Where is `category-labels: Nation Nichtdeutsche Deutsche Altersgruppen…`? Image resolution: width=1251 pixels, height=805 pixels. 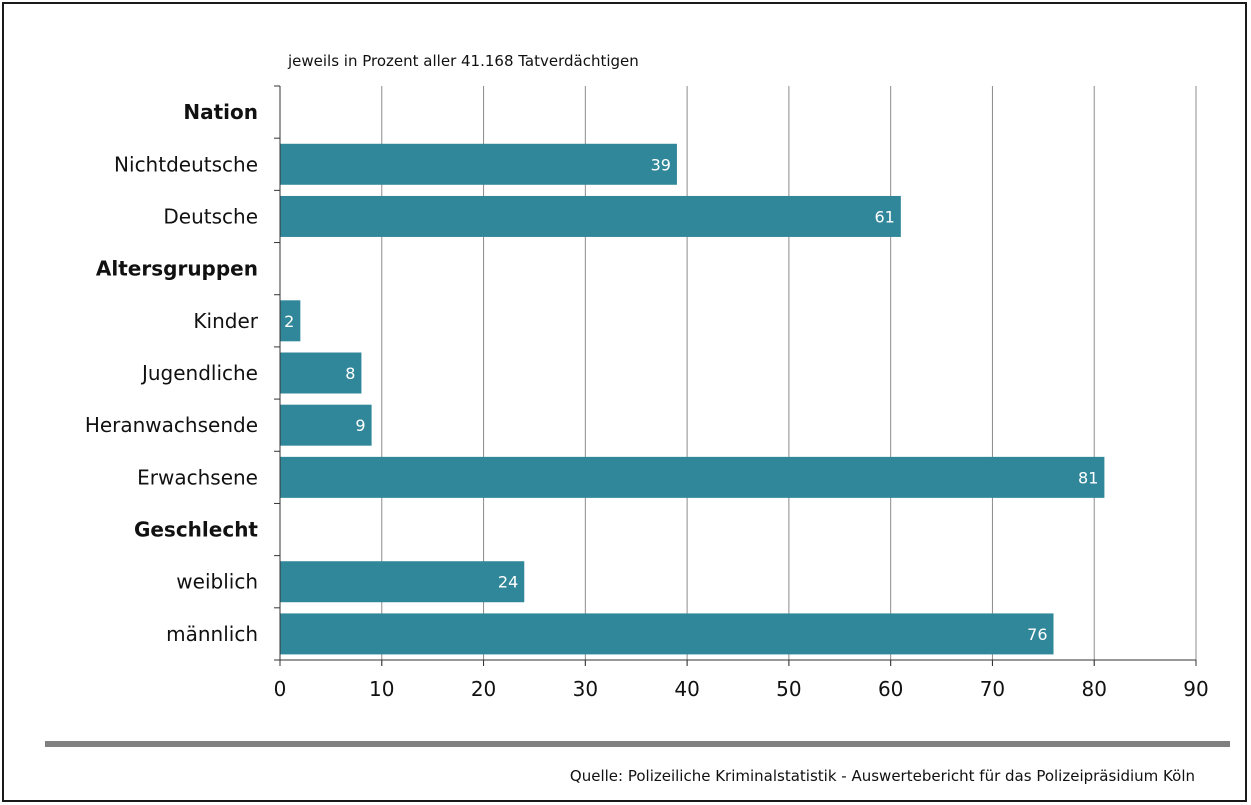
category-labels: Nation Nichtdeutsche Deutsche Altersgruppen… is located at coordinates (172, 373).